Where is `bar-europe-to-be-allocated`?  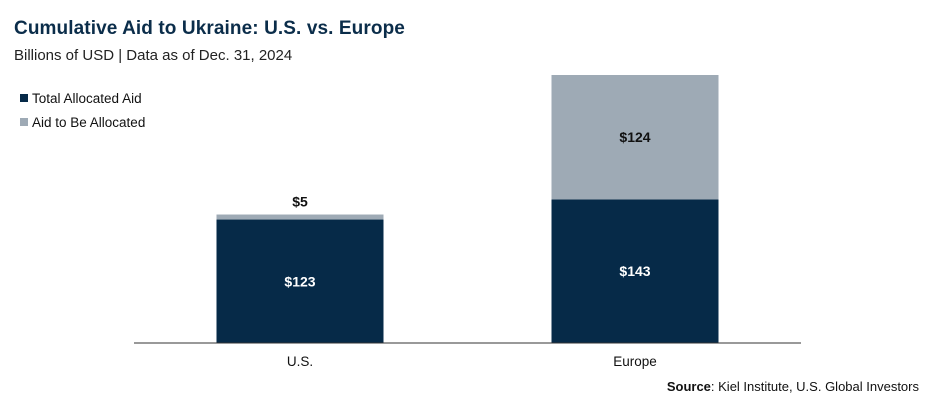 bar-europe-to-be-allocated is located at coordinates (635, 137).